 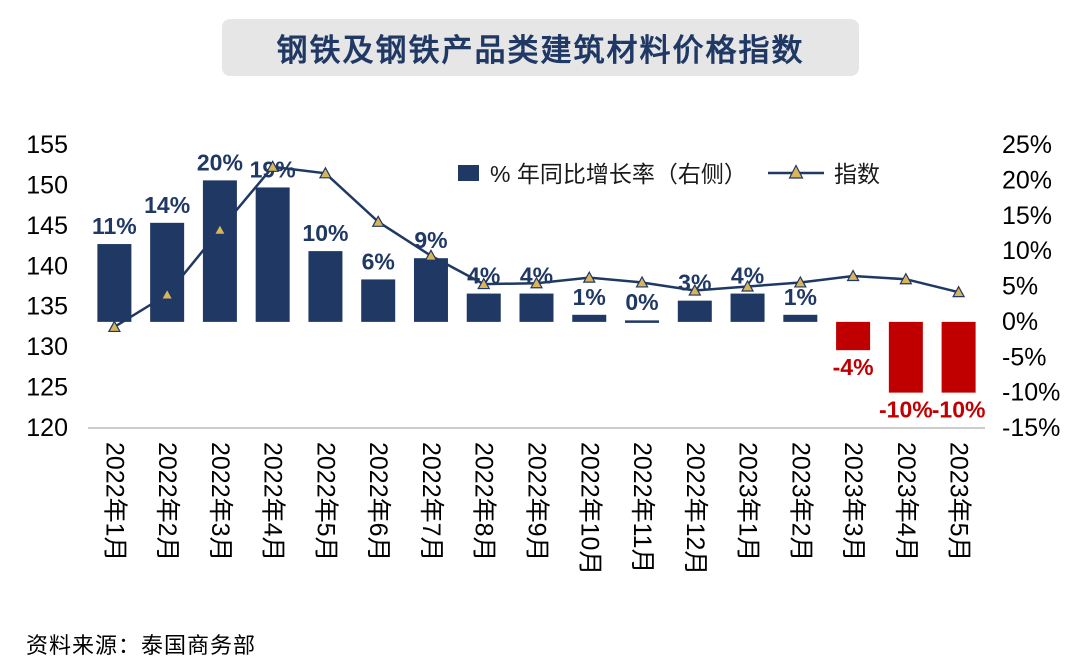 I want to click on category-label: 2022年1月, so click(x=114, y=502).